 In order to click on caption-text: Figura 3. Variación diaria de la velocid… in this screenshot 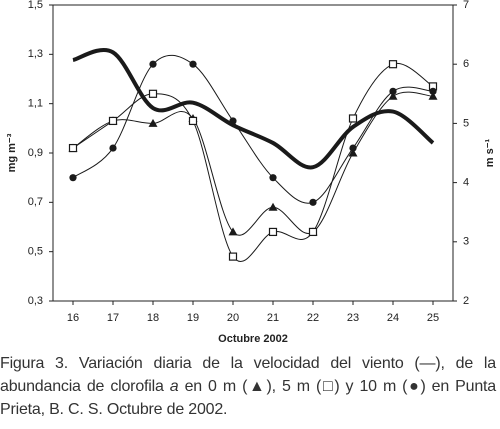, I will do `click(248, 375)`.